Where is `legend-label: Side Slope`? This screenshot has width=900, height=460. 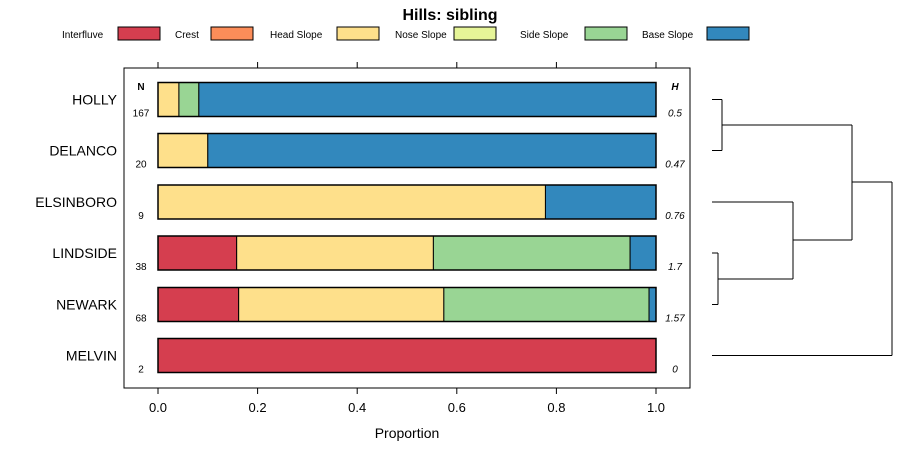
legend-label: Side Slope is located at coordinates (544, 35).